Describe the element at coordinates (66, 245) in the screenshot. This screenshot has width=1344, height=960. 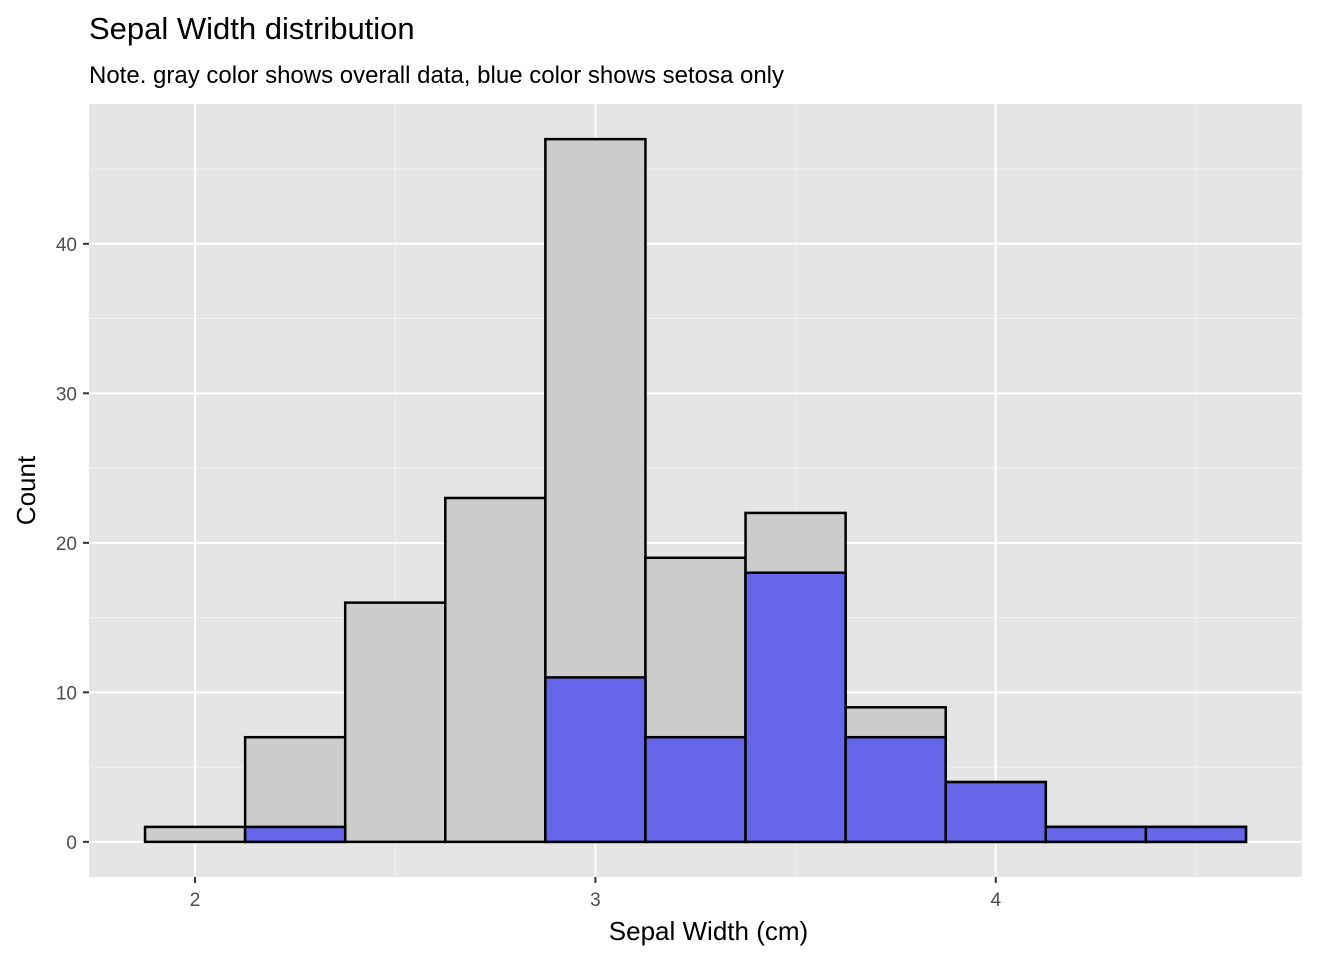
I see `y-tick-label: 40` at that location.